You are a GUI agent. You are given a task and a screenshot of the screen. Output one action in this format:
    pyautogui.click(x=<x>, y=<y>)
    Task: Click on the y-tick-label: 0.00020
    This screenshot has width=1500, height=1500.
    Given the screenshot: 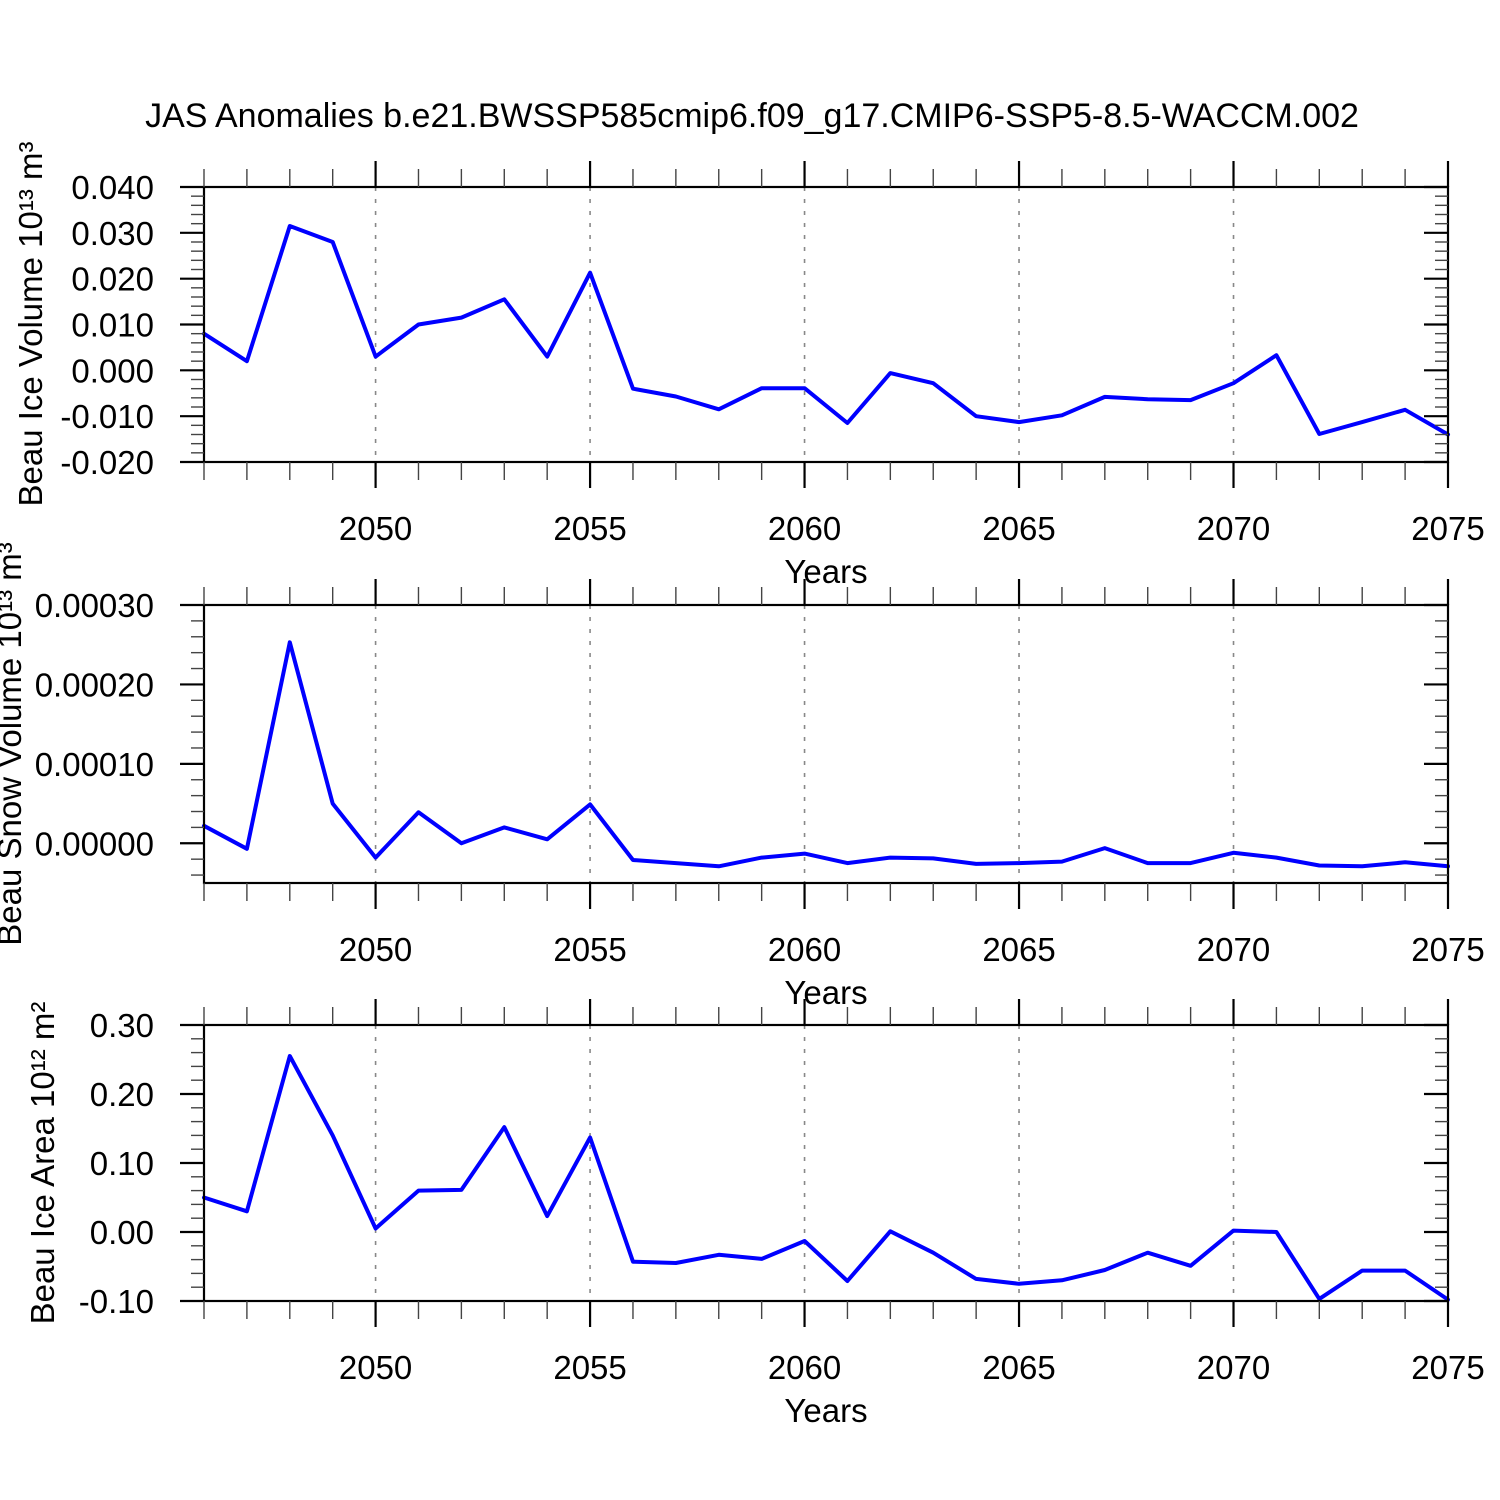 What is the action you would take?
    pyautogui.click(x=94, y=684)
    